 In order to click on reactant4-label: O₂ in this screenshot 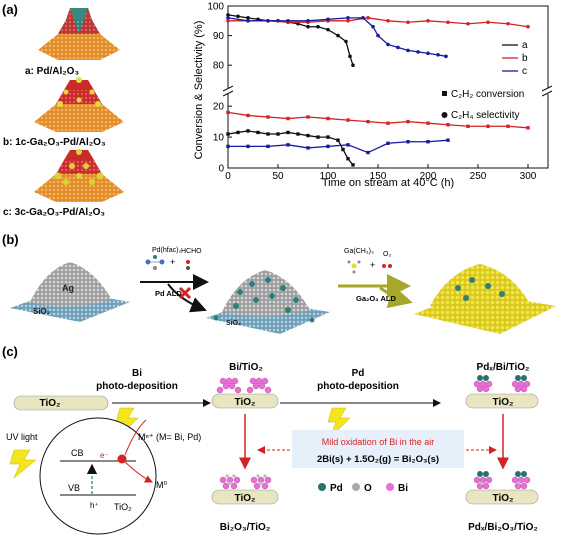, I will do `click(387, 254)`.